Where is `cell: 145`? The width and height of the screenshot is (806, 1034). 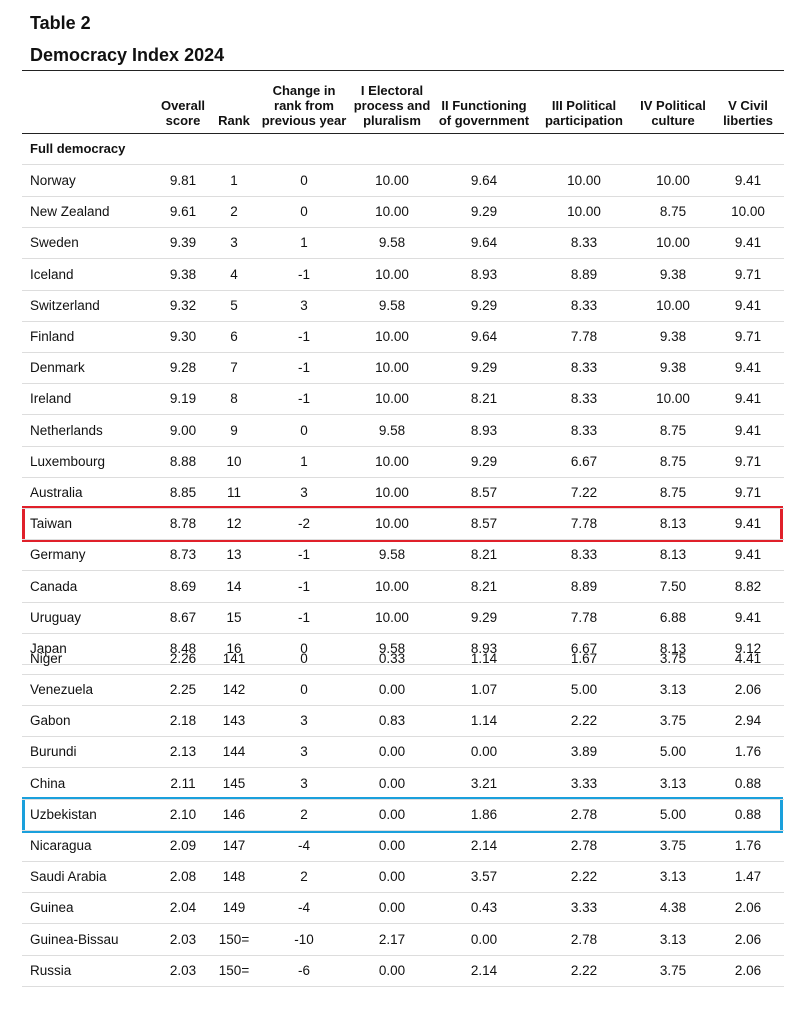 cell: 145 is located at coordinates (234, 783).